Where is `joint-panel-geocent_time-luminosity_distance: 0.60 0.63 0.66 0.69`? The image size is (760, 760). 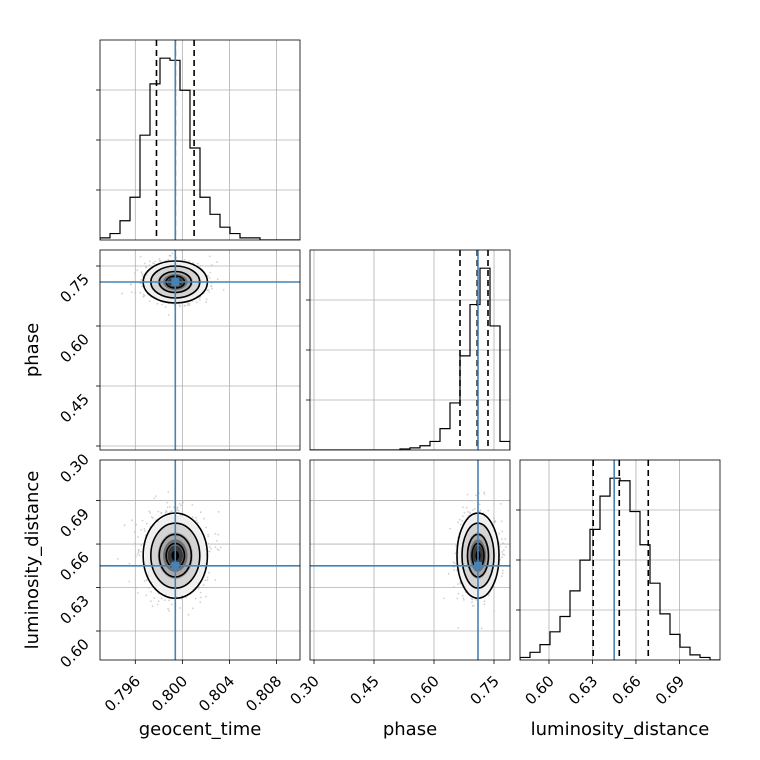 joint-panel-geocent_time-luminosity_distance: 0.60 0.63 0.66 0.69 is located at coordinates (178, 565).